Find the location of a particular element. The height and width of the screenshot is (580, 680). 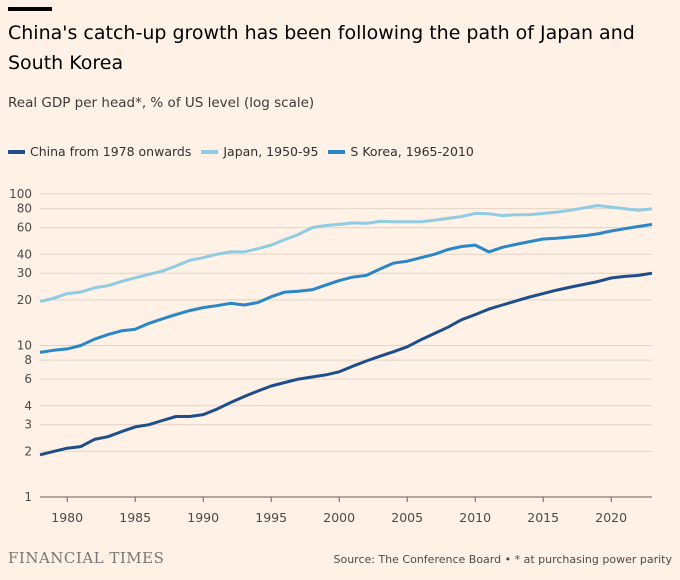

y-tick-label: 10 is located at coordinates (24, 346).